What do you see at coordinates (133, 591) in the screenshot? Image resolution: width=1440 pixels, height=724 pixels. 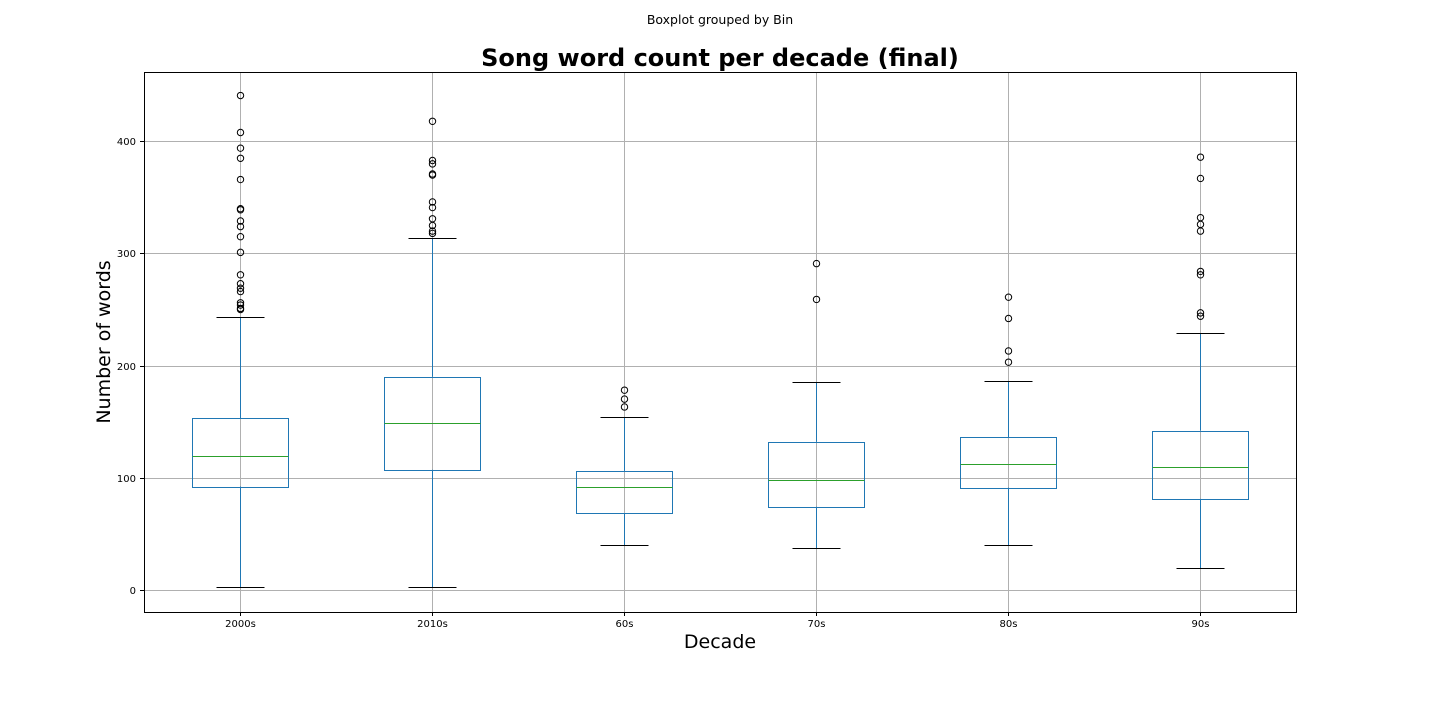 I see `y-tick-label: 0` at bounding box center [133, 591].